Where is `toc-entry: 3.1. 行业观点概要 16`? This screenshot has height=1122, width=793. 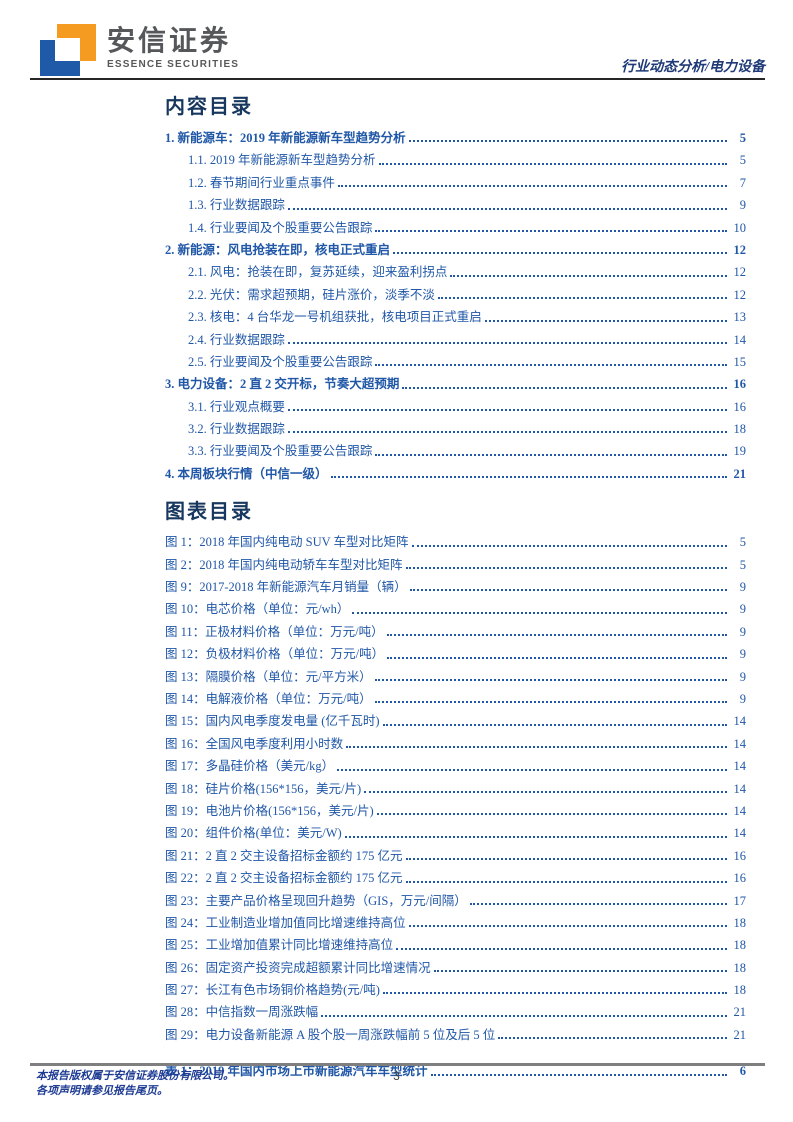
toc-entry: 3.1. 行业观点概要 16 is located at coordinates (455, 407).